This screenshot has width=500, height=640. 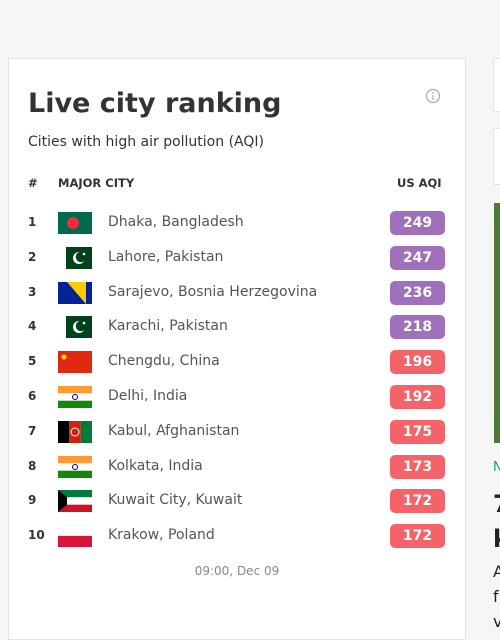 I want to click on rank: 5, so click(x=32, y=361).